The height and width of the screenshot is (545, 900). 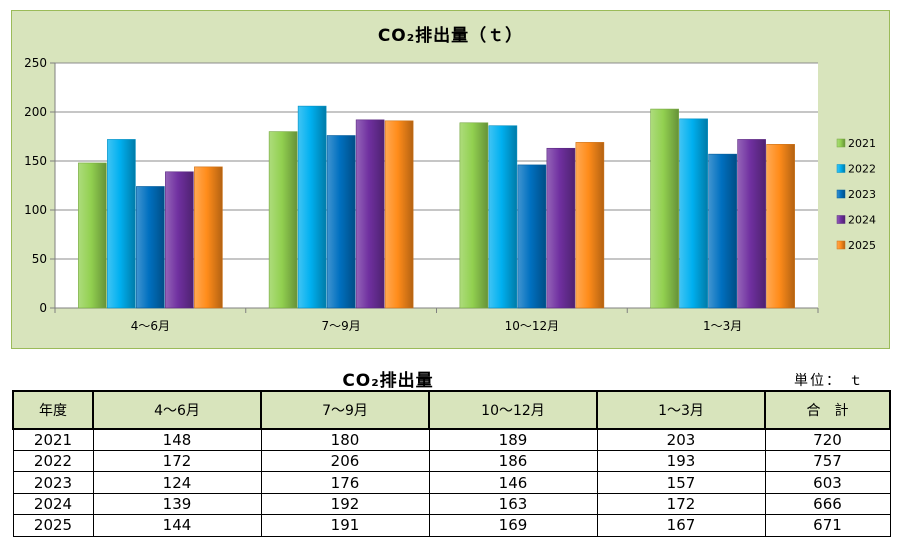 I want to click on table-cell: 176, so click(x=345, y=482).